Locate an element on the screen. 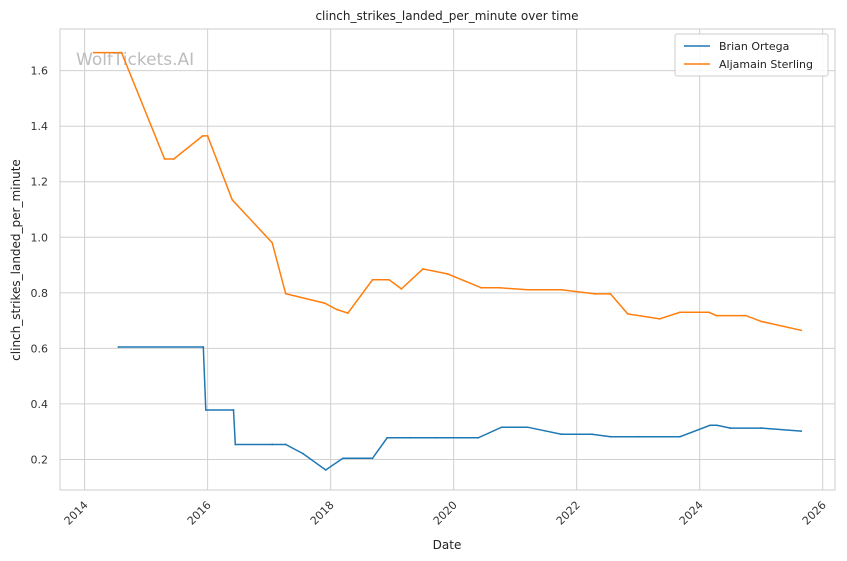 The width and height of the screenshot is (847, 561). legend-label-aljamain-sterling: Aljamain Sterling is located at coordinates (766, 64).